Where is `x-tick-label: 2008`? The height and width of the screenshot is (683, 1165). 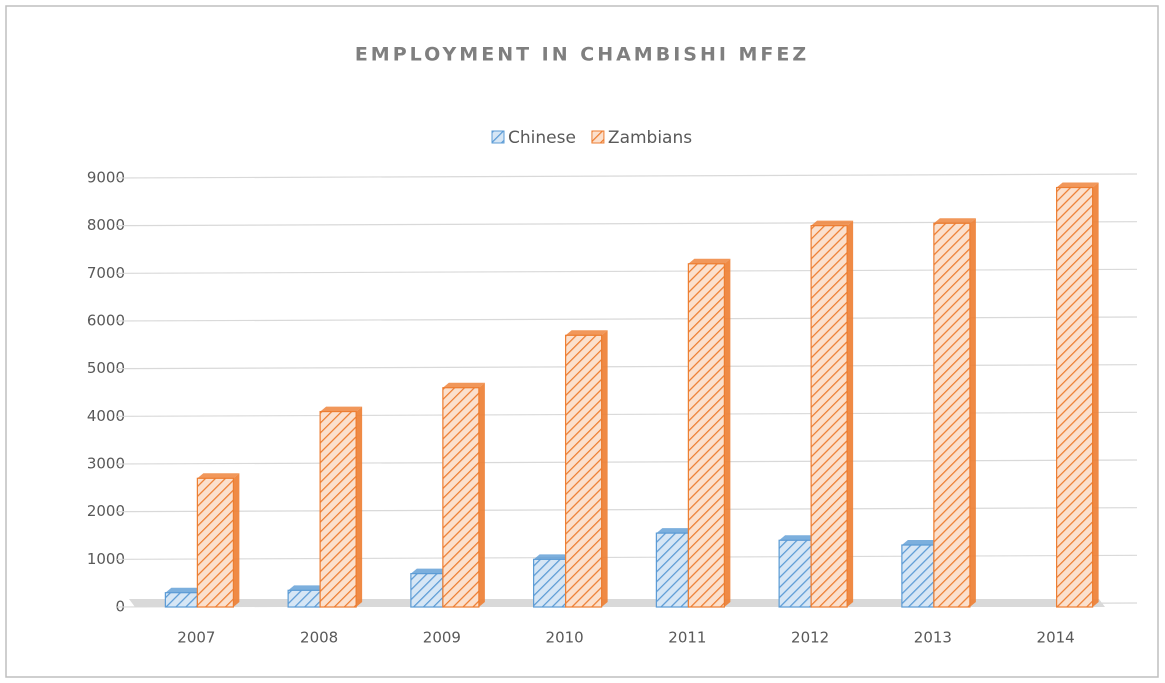
x-tick-label: 2008 is located at coordinates (319, 638).